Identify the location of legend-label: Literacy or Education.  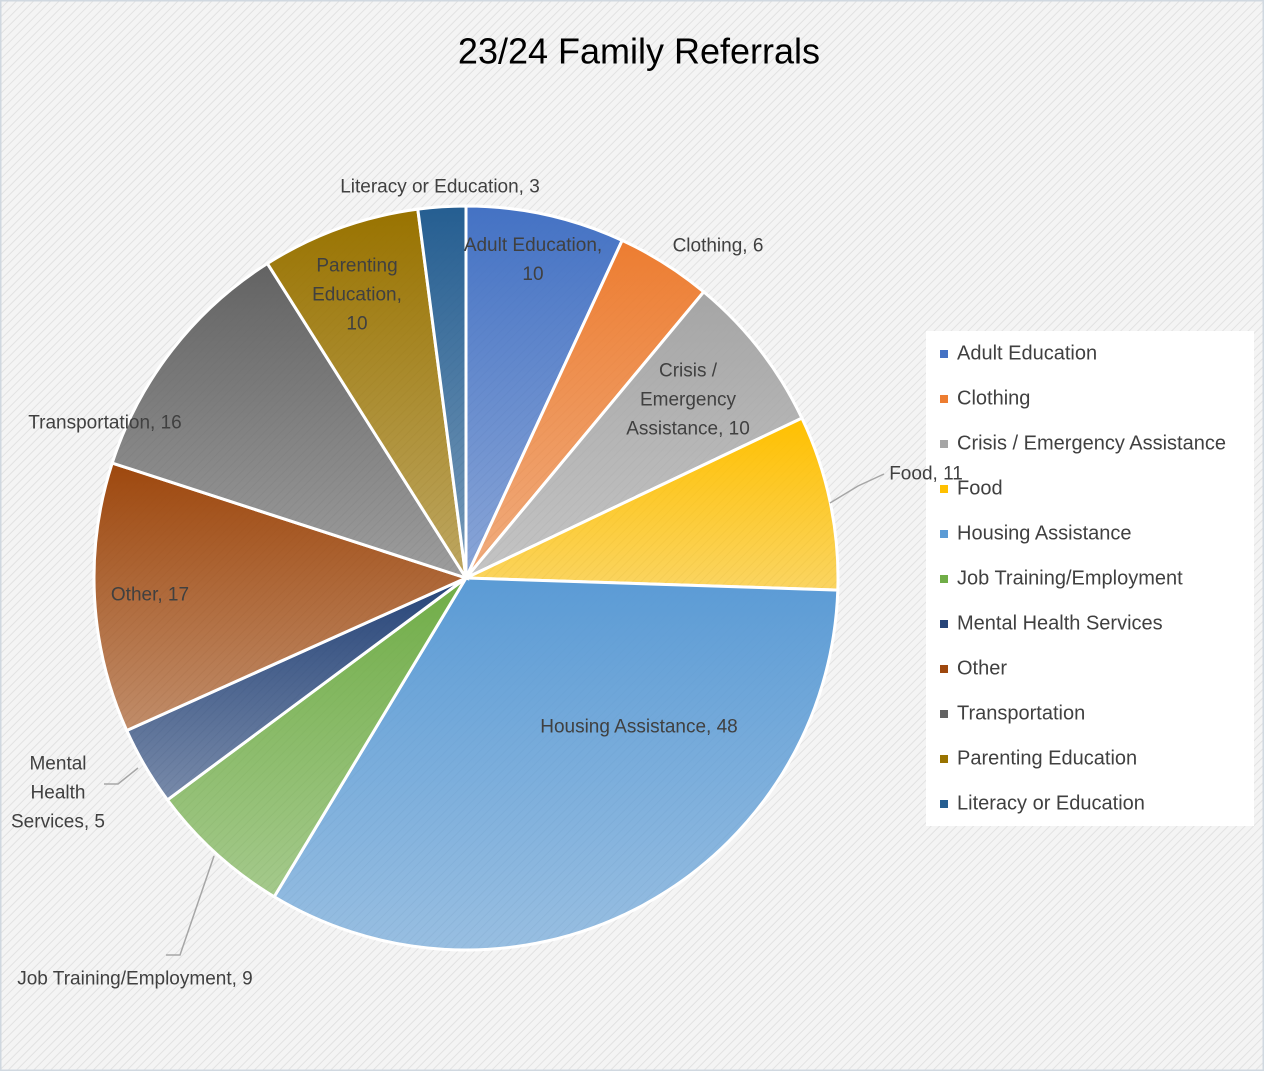
(1051, 803).